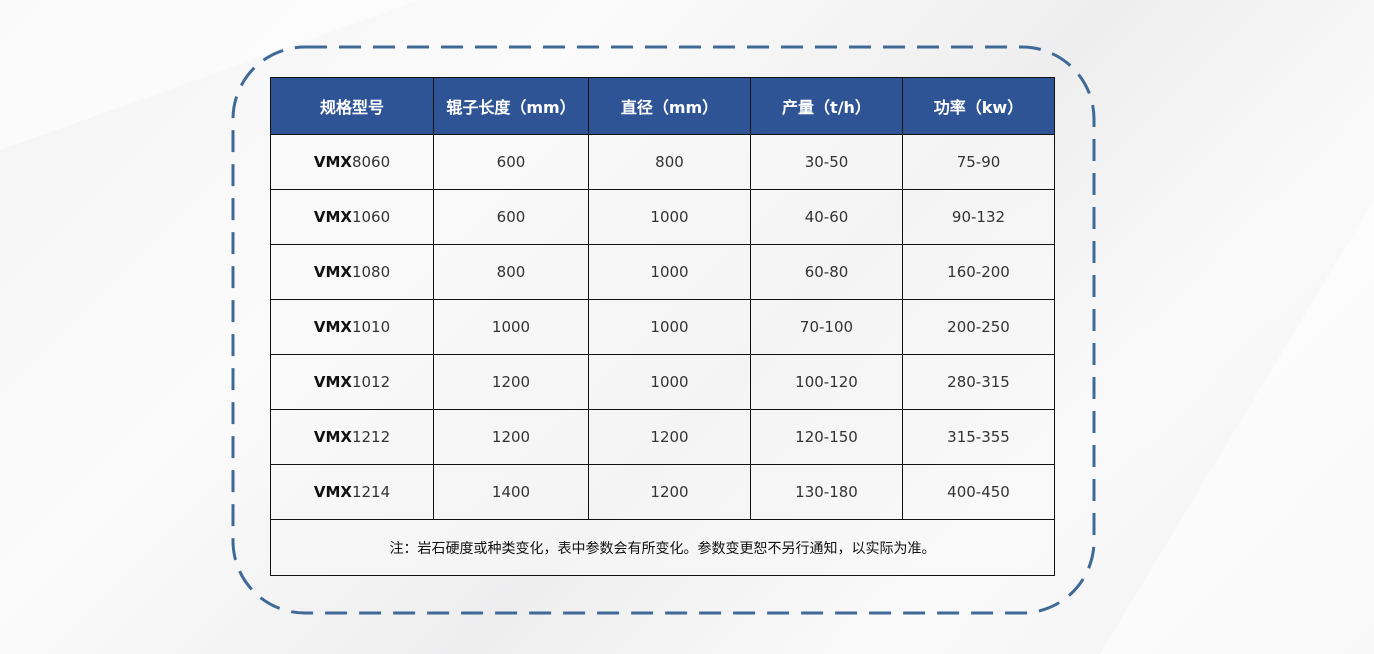 The image size is (1374, 654). What do you see at coordinates (371, 492) in the screenshot?
I see `model-number: 1214` at bounding box center [371, 492].